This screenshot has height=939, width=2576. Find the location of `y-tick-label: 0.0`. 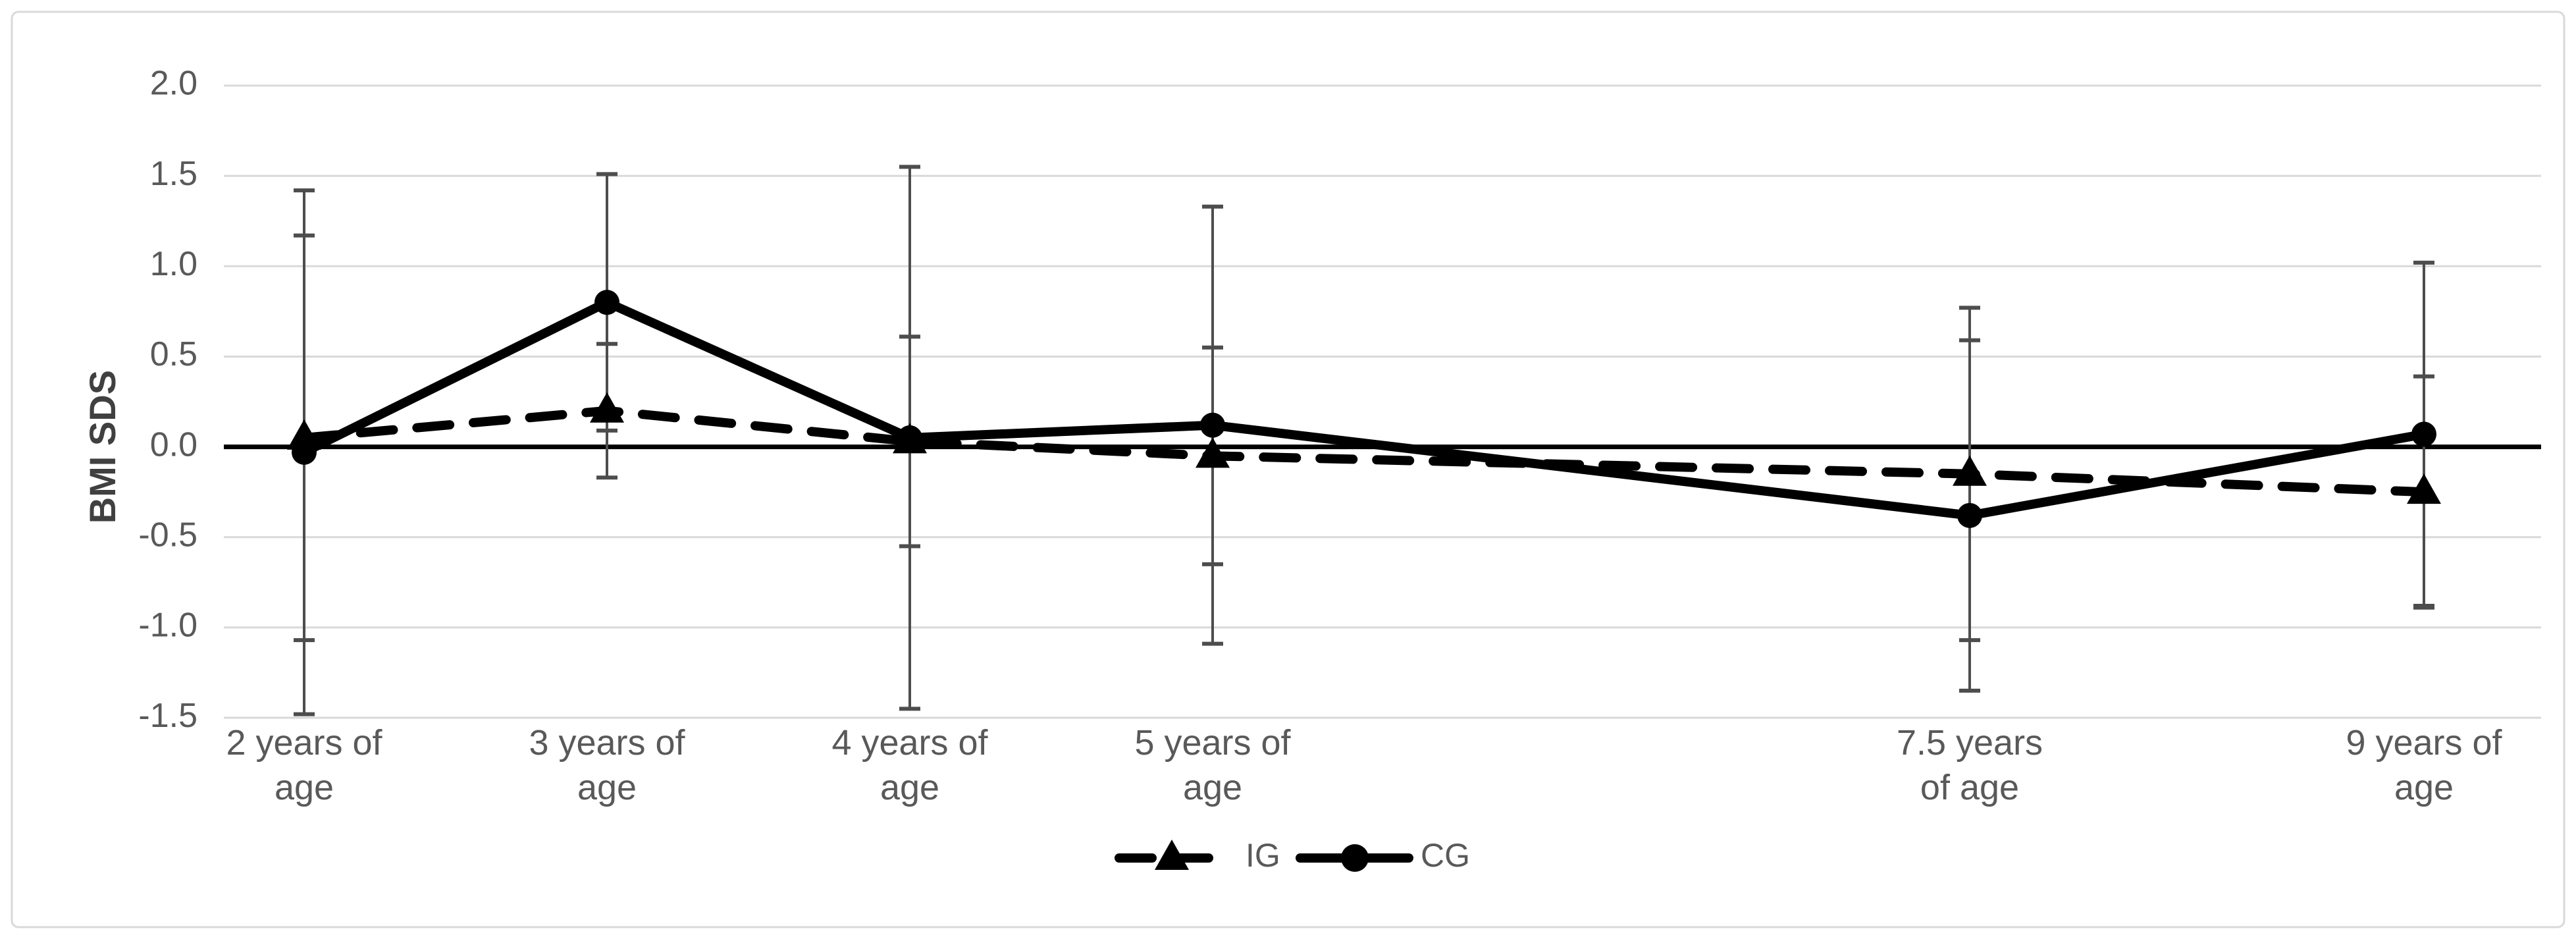

y-tick-label: 0.0 is located at coordinates (173, 444).